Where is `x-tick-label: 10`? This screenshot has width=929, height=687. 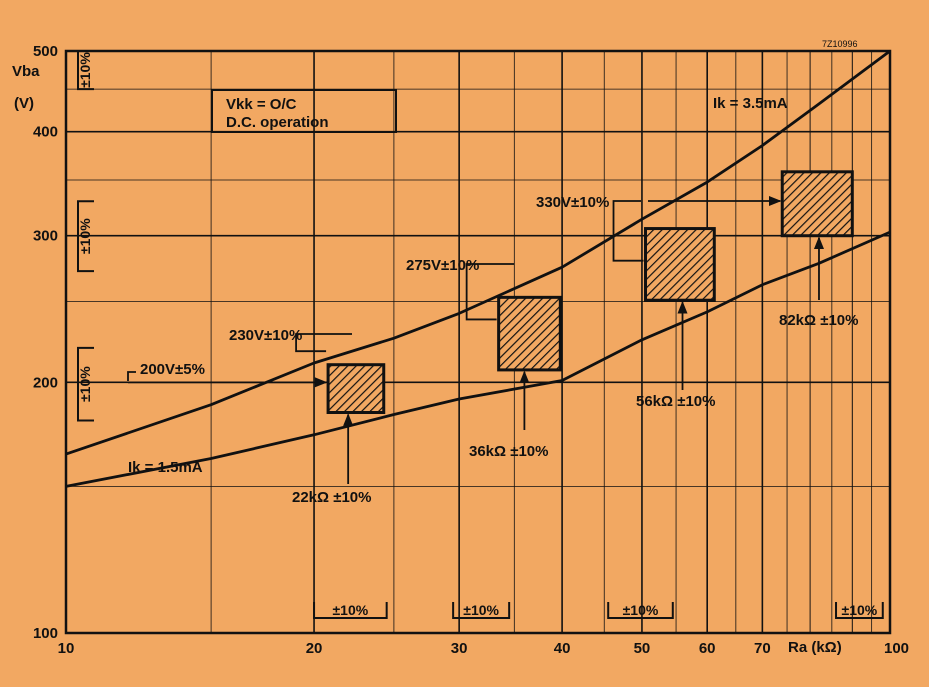 x-tick-label: 10 is located at coordinates (66, 648).